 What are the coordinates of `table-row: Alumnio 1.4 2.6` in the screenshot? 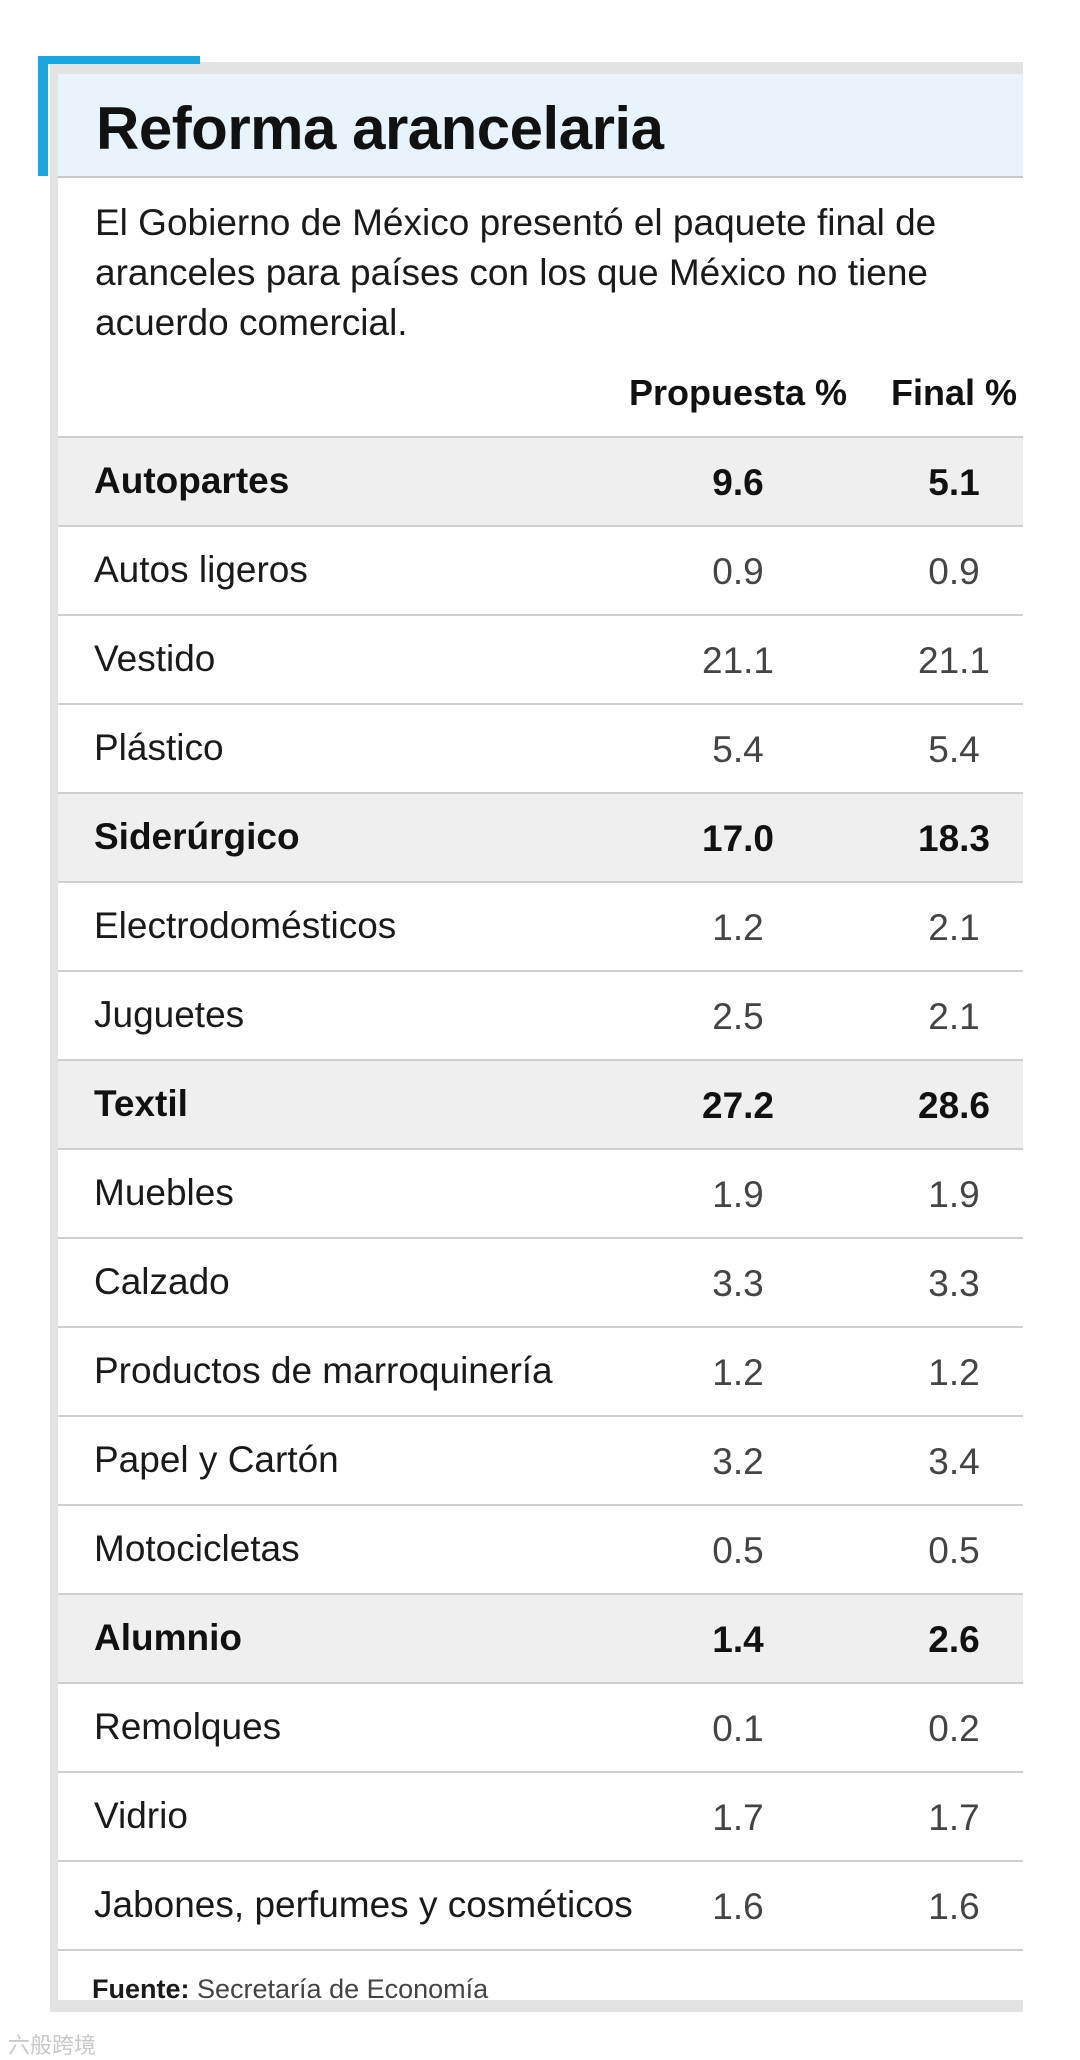 It's located at (540, 1639).